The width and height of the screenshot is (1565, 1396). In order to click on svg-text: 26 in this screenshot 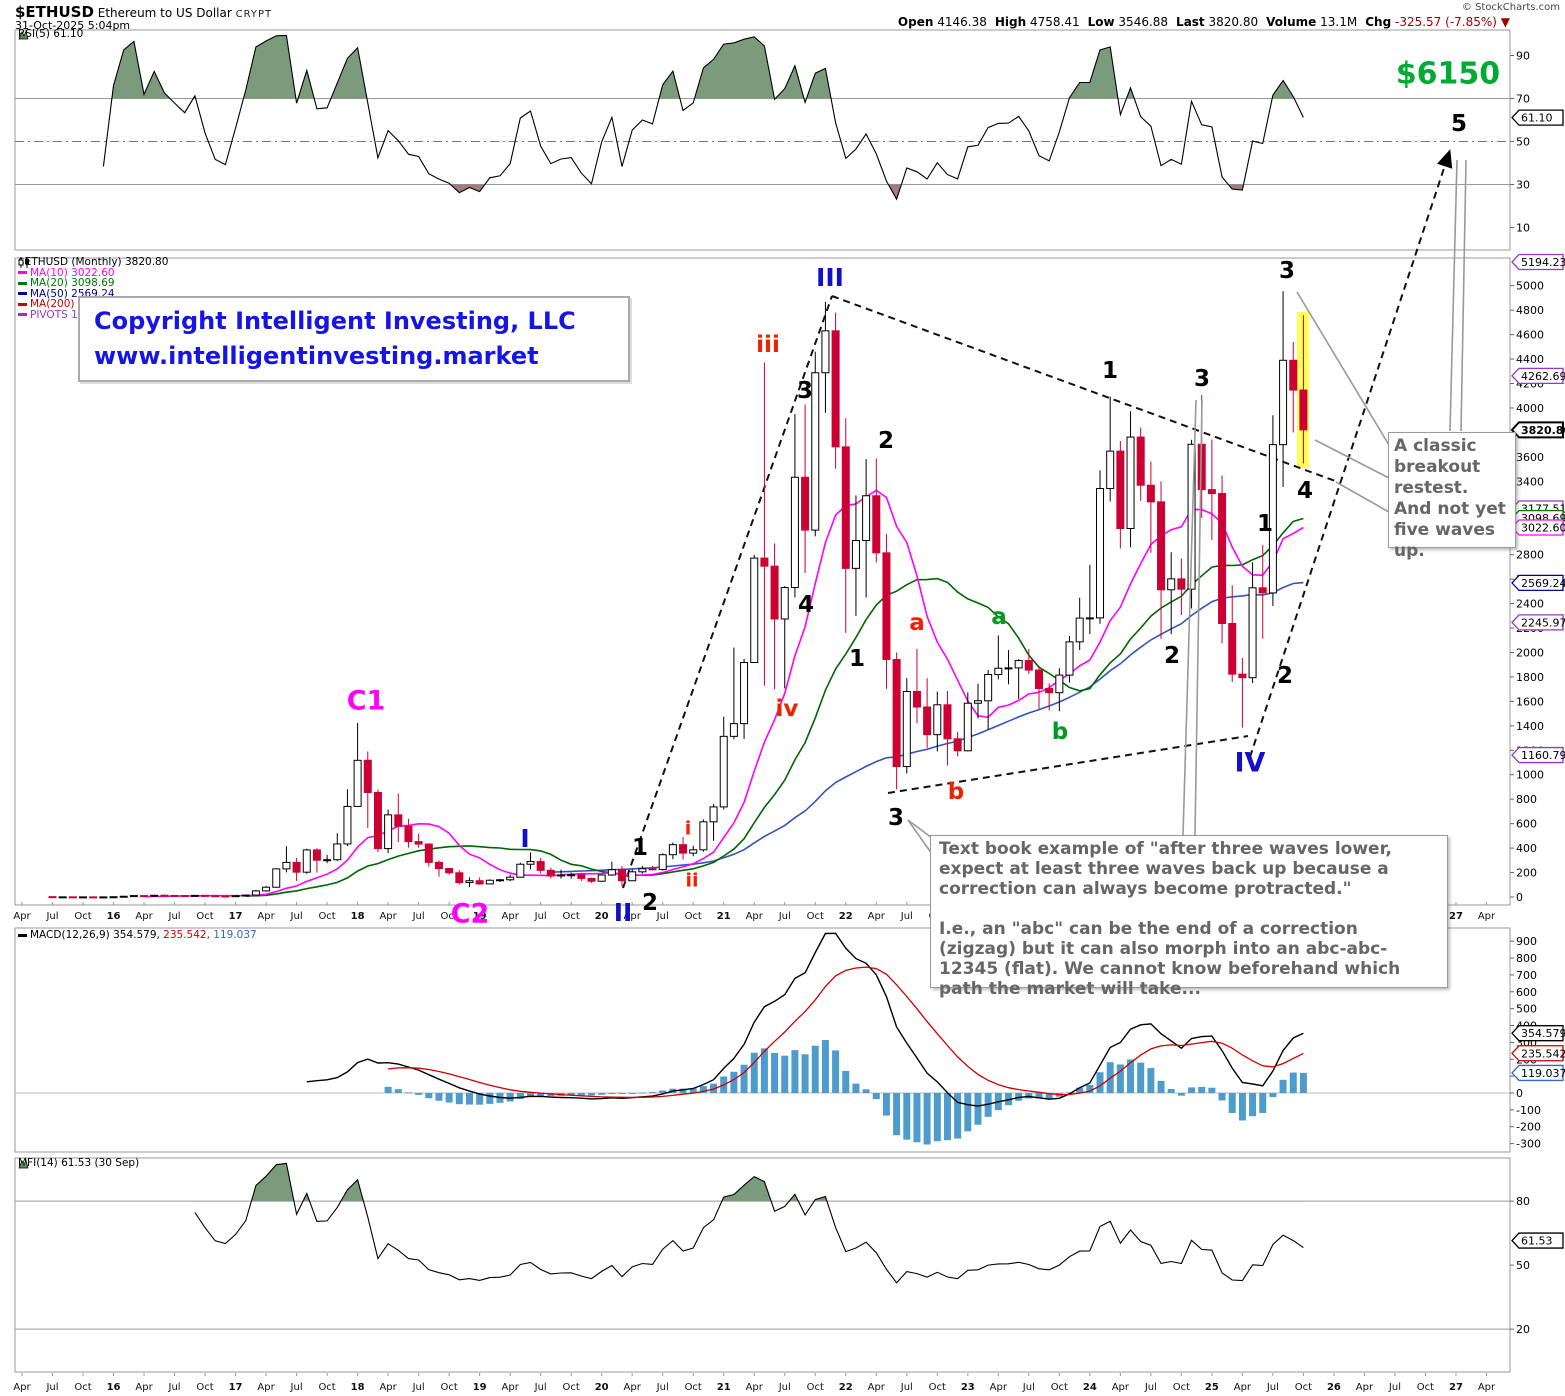, I will do `click(1334, 1387)`.